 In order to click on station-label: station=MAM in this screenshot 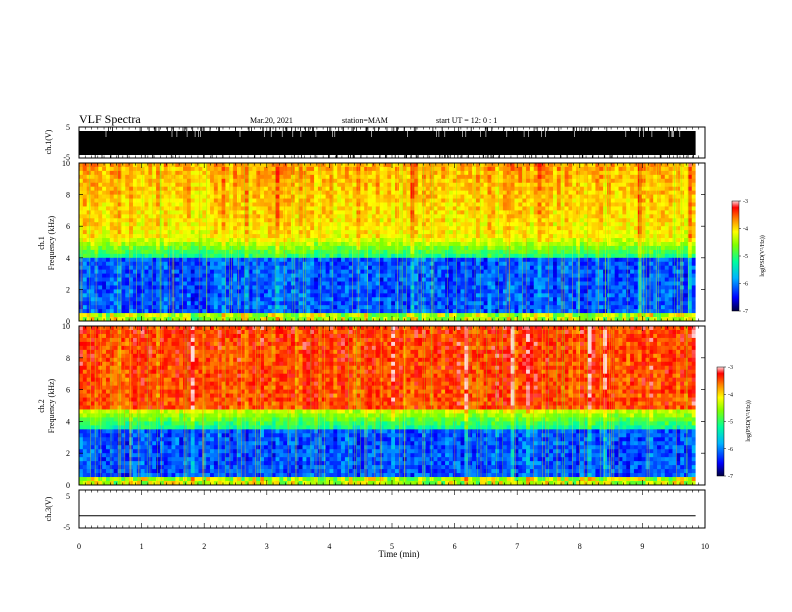, I will do `click(365, 120)`.